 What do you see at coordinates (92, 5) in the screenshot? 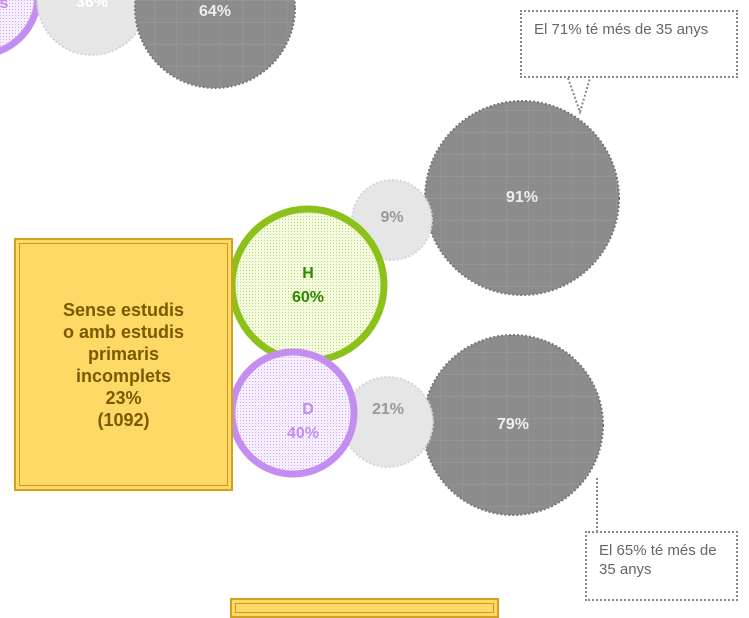
I see `label: 36%` at bounding box center [92, 5].